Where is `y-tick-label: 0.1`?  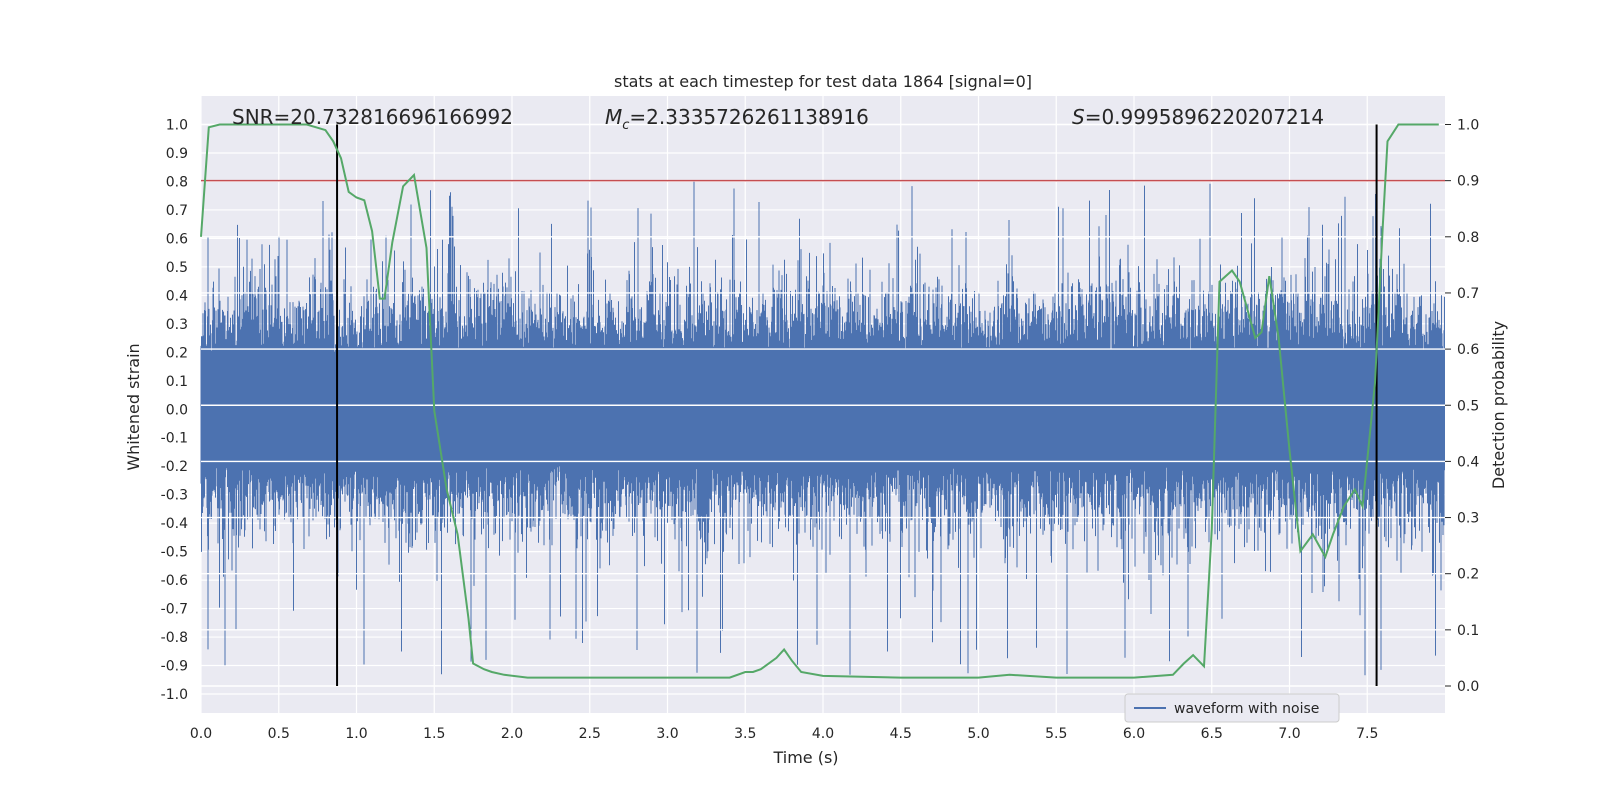
y-tick-label: 0.1 is located at coordinates (177, 382).